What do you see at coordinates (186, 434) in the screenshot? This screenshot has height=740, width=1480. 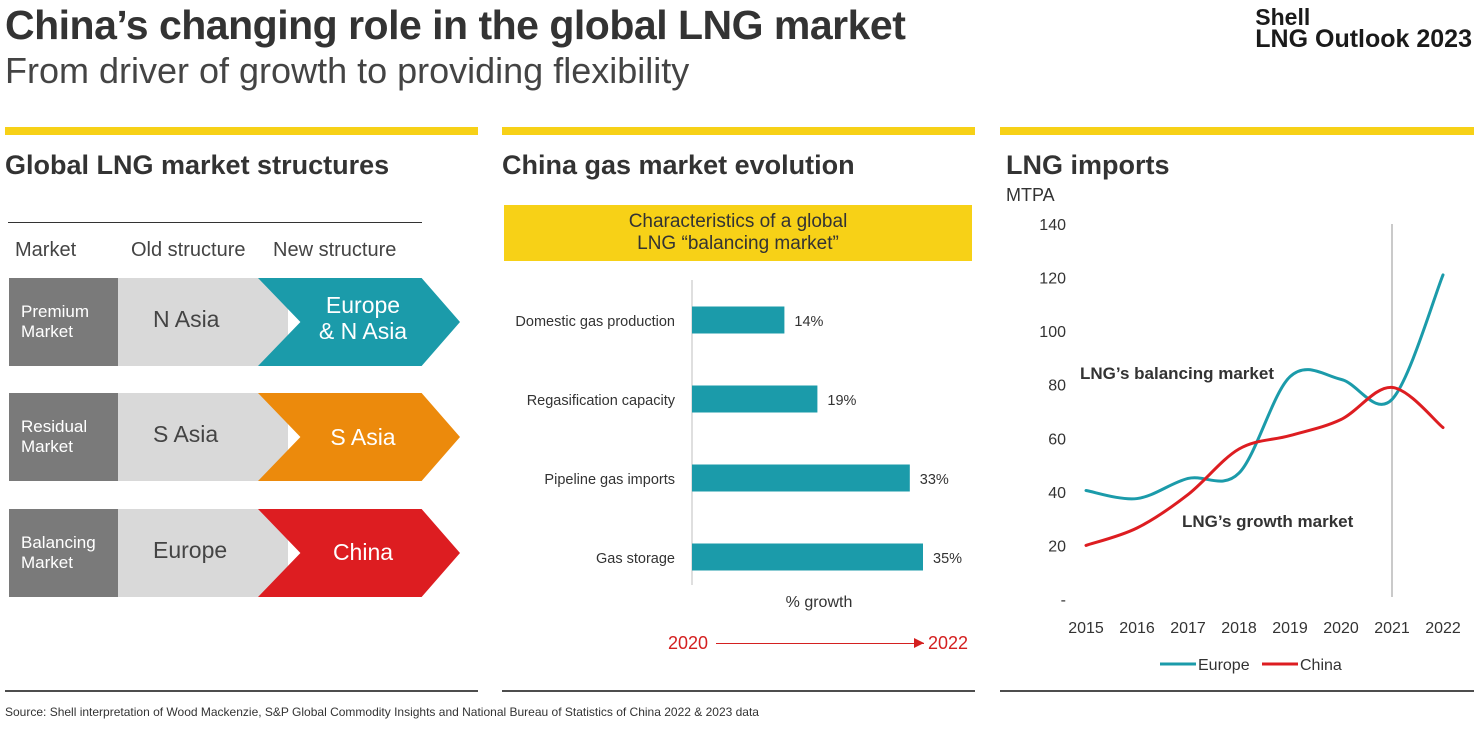 I see `old-structure-label: S Asia` at bounding box center [186, 434].